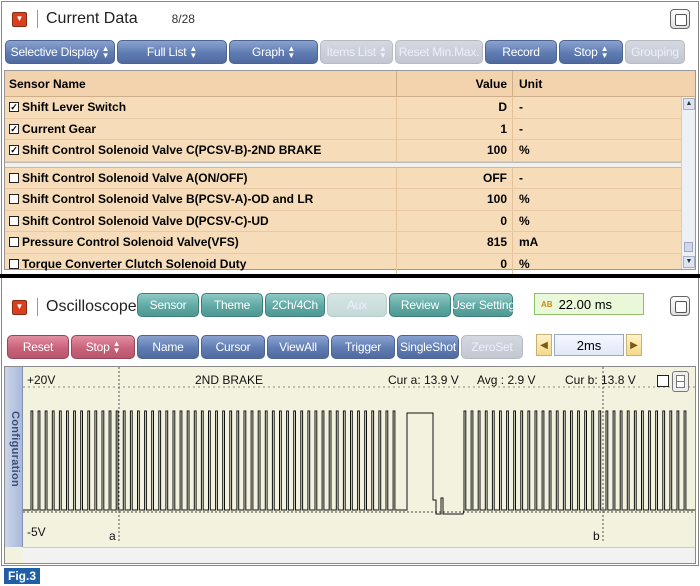 The image size is (700, 586). What do you see at coordinates (689, 262) in the screenshot?
I see `scroll-down-icon: ▼` at bounding box center [689, 262].